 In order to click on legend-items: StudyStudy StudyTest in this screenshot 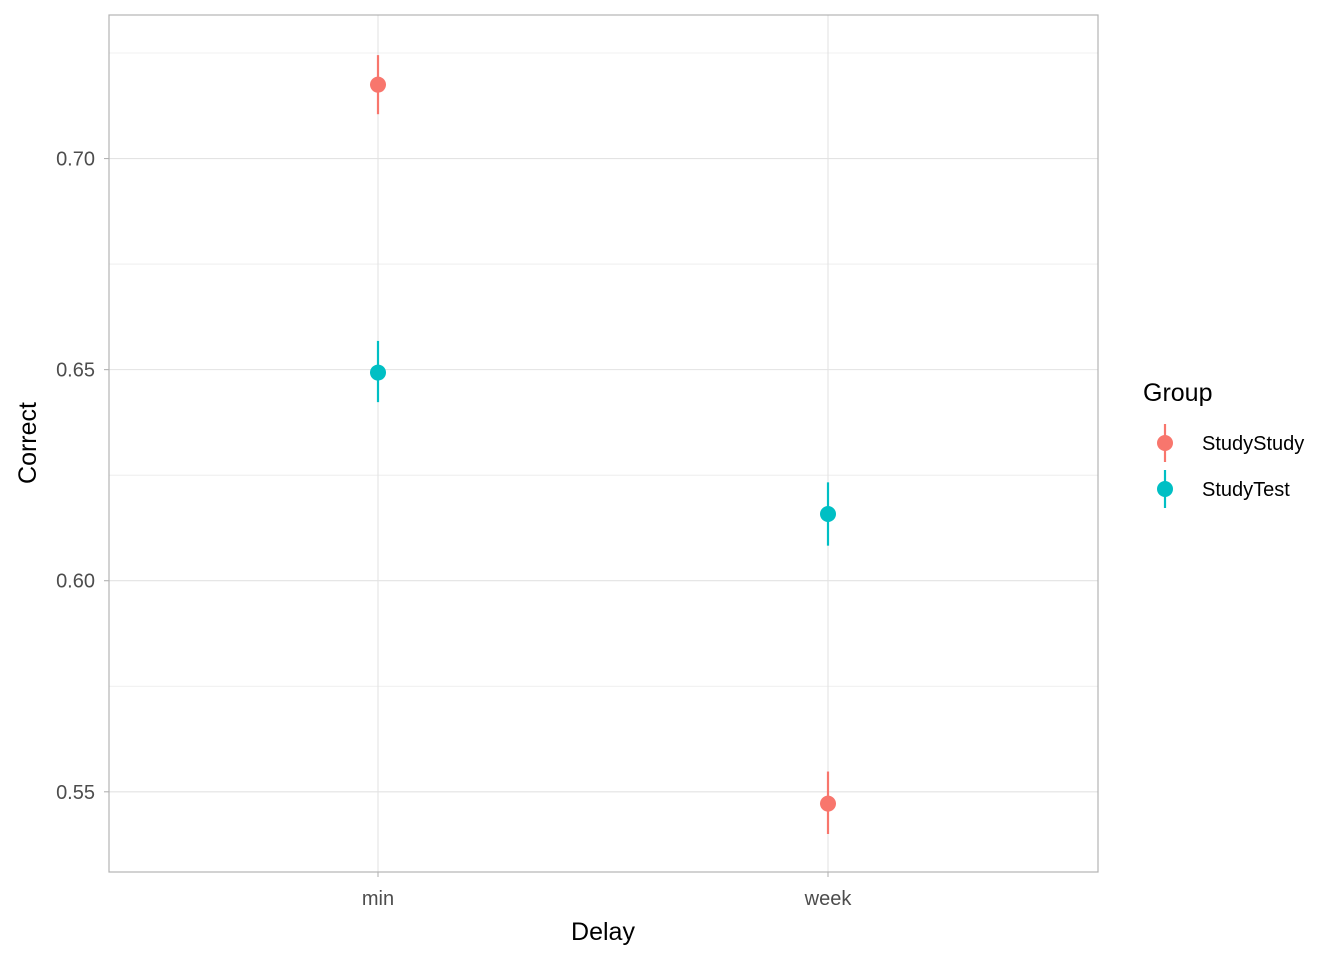, I will do `click(1230, 466)`.